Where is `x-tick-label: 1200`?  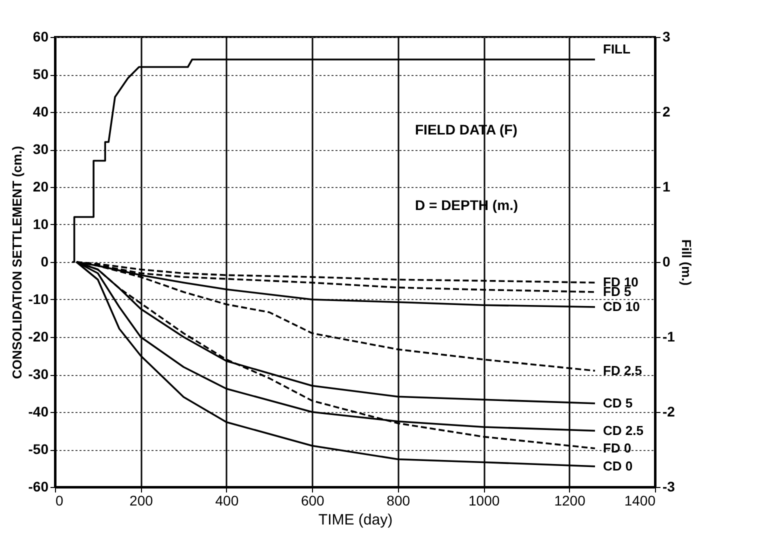
x-tick-label: 1200 is located at coordinates (570, 500).